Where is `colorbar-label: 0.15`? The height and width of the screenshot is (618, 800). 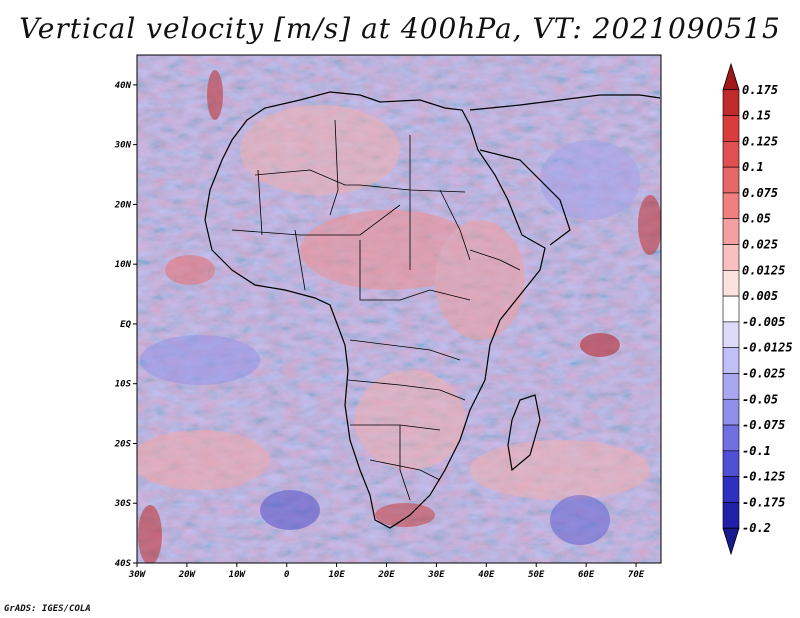 colorbar-label: 0.15 is located at coordinates (756, 116).